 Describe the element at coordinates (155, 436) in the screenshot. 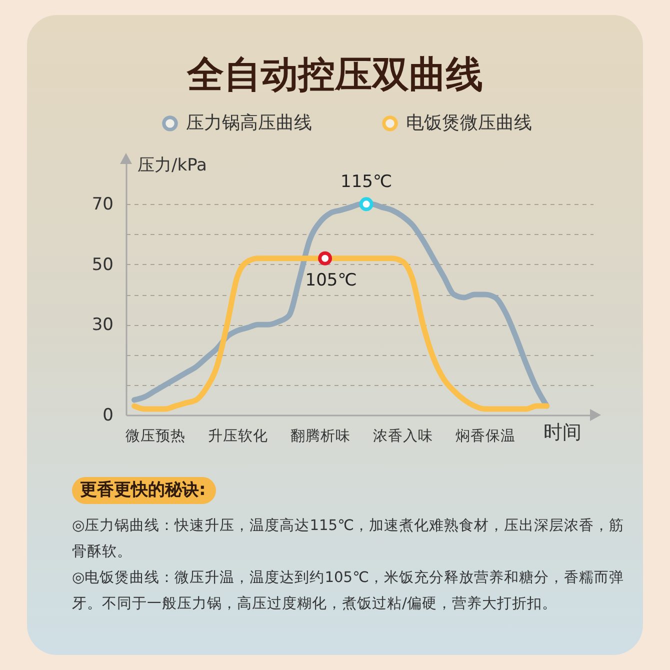

I see `x-tick-label: 微压预热` at that location.